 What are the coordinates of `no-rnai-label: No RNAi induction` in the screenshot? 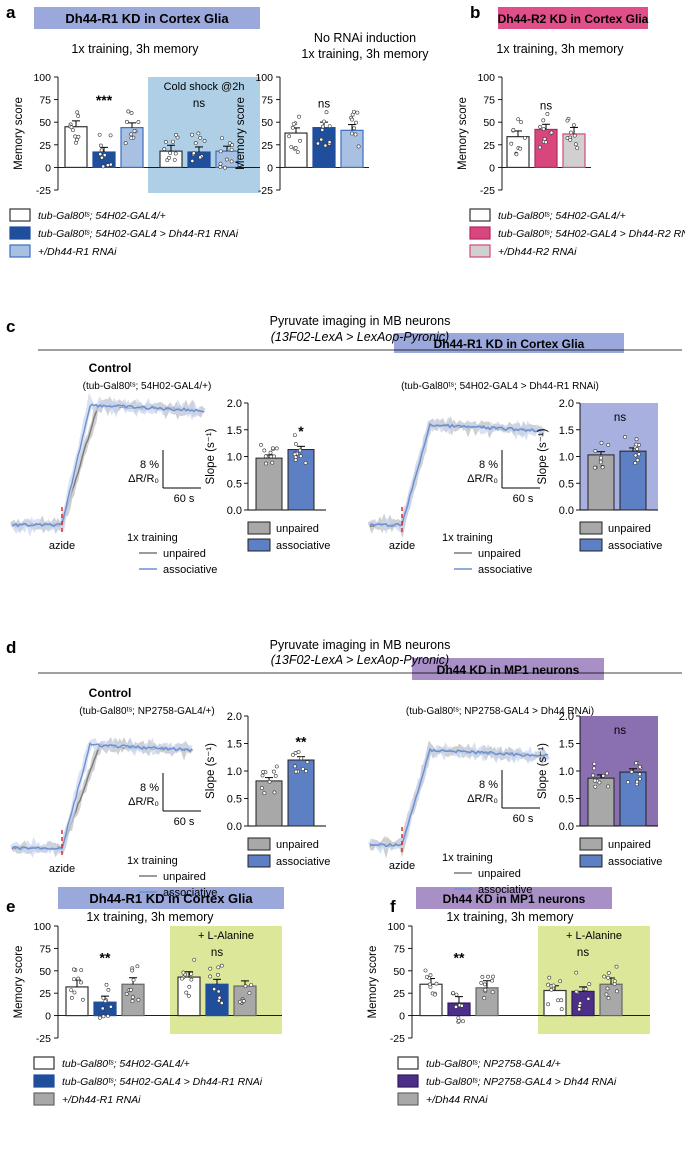 It's located at (365, 38).